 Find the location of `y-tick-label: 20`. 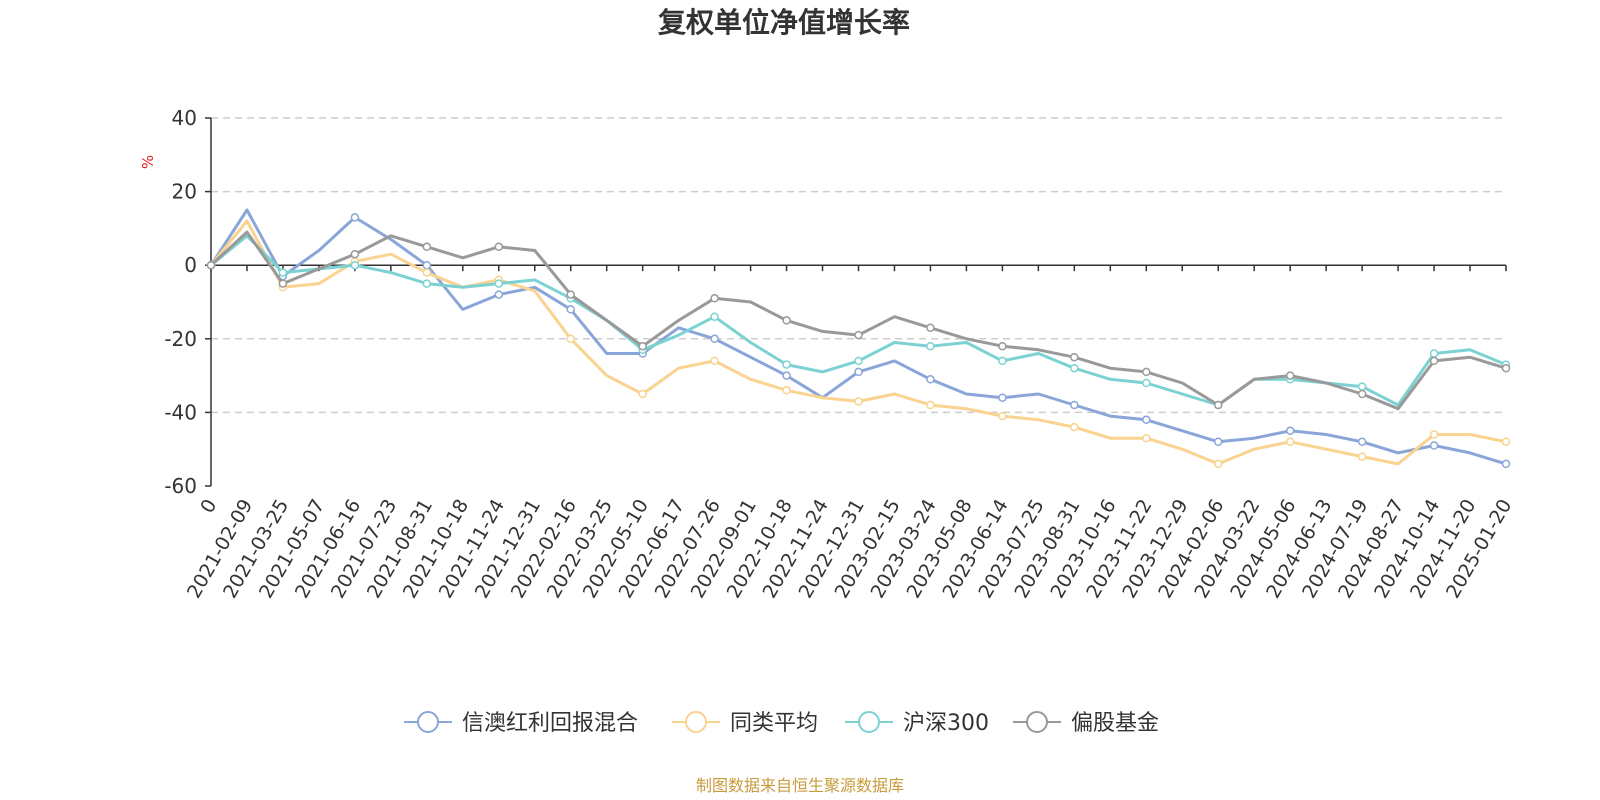

y-tick-label: 20 is located at coordinates (184, 192).